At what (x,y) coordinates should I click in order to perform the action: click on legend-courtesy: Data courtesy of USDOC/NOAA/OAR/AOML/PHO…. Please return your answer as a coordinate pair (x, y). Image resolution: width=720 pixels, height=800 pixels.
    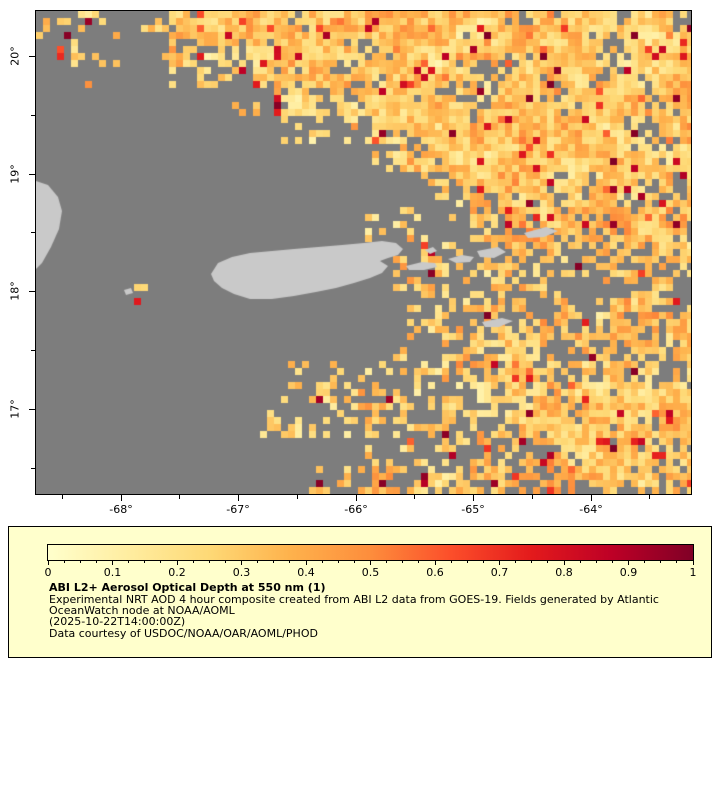
    Looking at the image, I should click on (183, 633).